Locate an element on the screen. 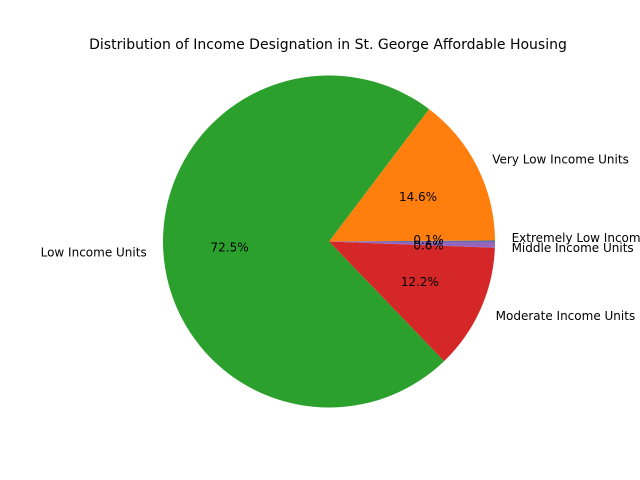  slice-category-label: Middle Income Units is located at coordinates (573, 248).